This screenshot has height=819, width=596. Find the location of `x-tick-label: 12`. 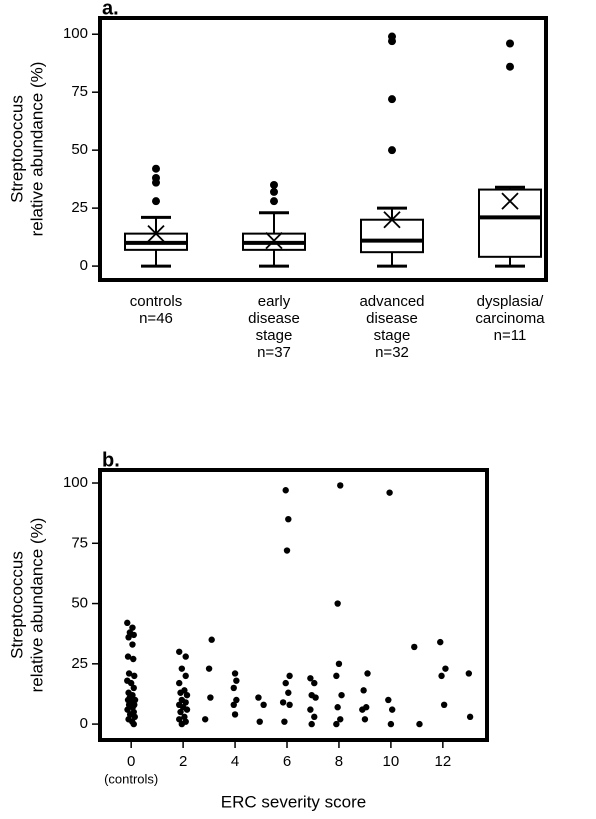

x-tick-label: 12 is located at coordinates (443, 761).